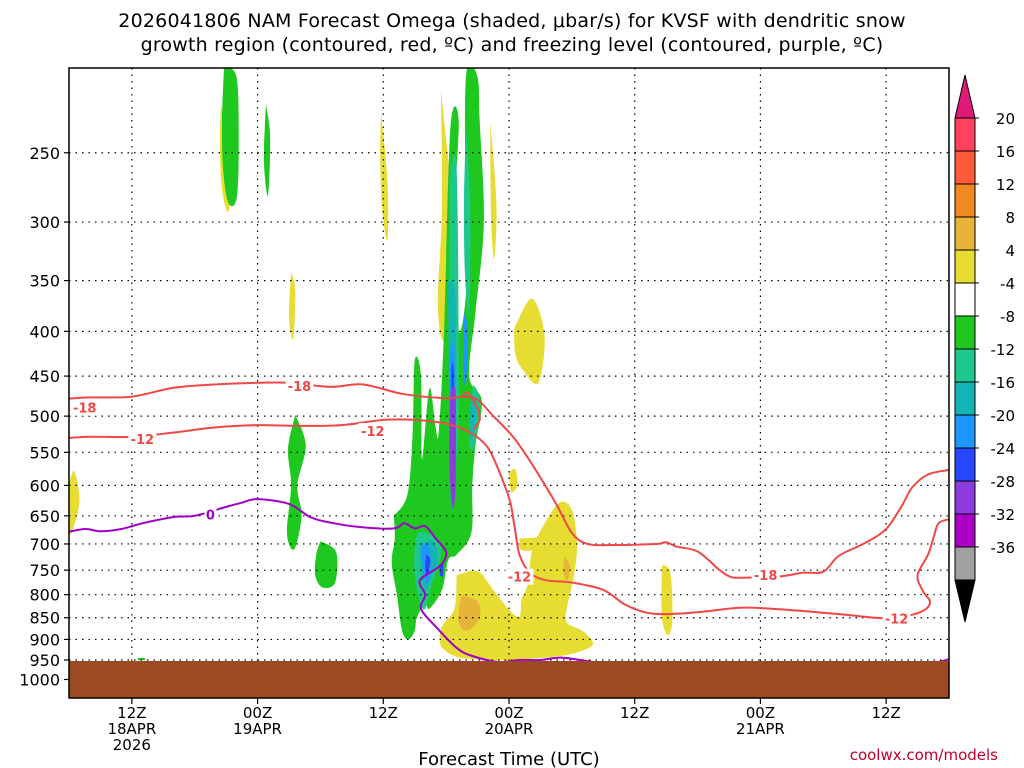 Image resolution: width=1024 pixels, height=768 pixels. I want to click on colorbar: 20 16 12 8 4 -4 -8 -12 -16 -20 -24 -28 -32 -36, so click(985, 348).